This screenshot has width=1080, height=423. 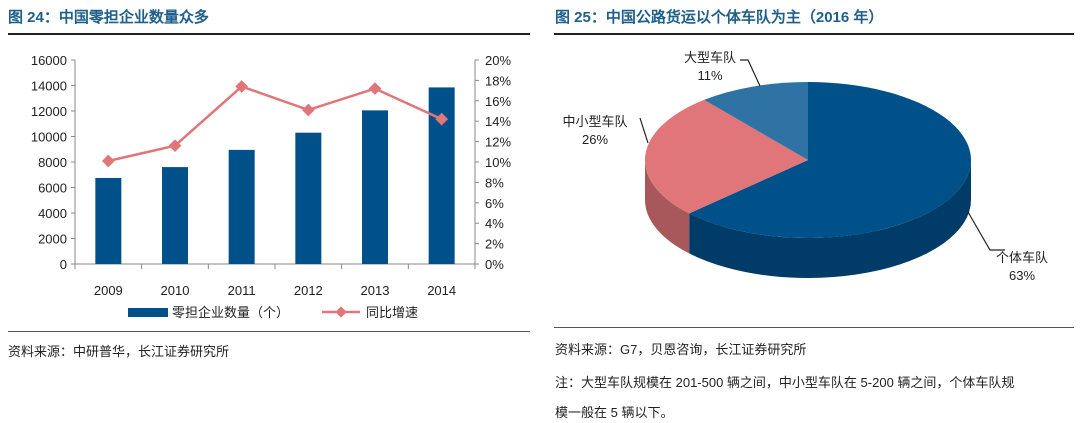 What do you see at coordinates (52, 213) in the screenshot?
I see `left-tick-label: 4000` at bounding box center [52, 213].